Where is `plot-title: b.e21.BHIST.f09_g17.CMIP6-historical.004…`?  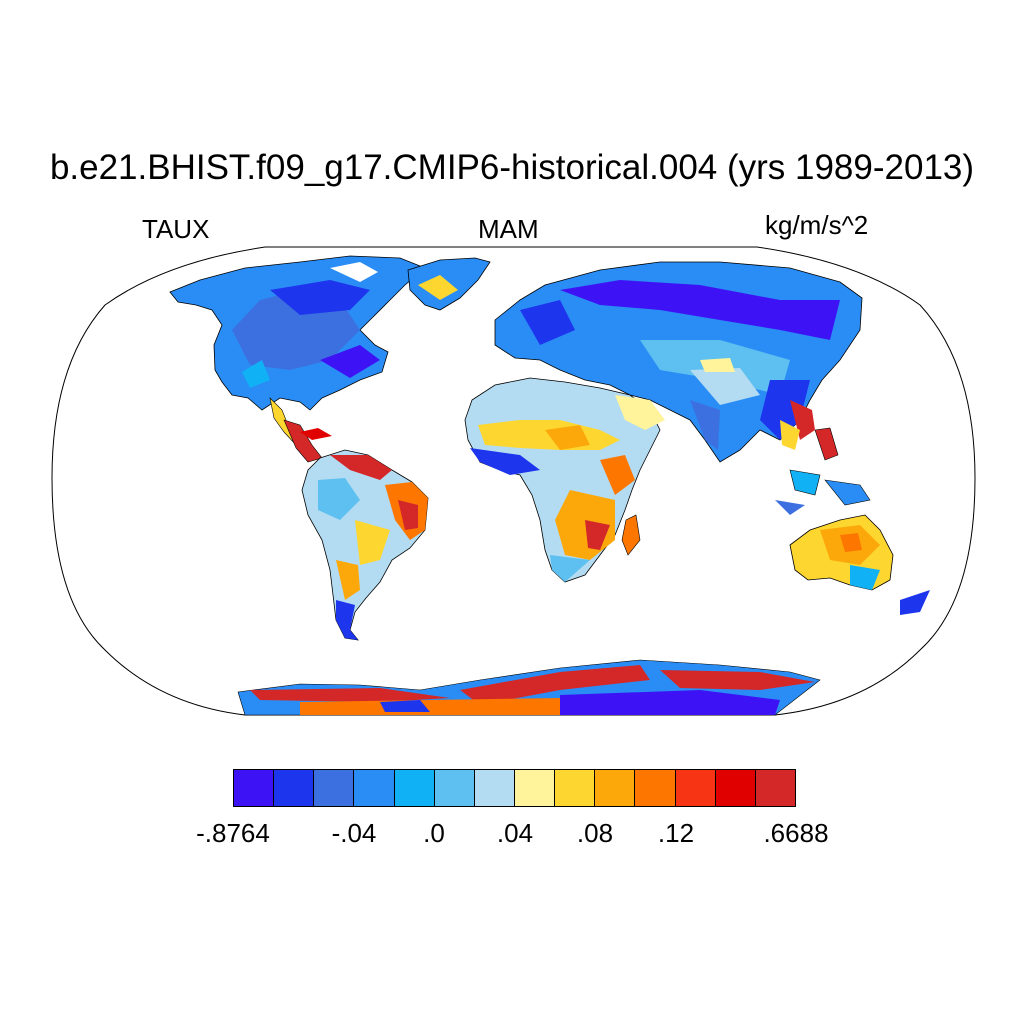 plot-title: b.e21.BHIST.f09_g17.CMIP6-historical.004… is located at coordinates (512, 167).